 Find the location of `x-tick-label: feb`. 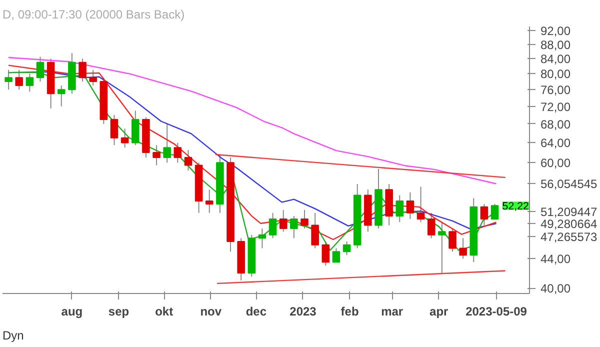

x-tick-label: feb is located at coordinates (349, 311).